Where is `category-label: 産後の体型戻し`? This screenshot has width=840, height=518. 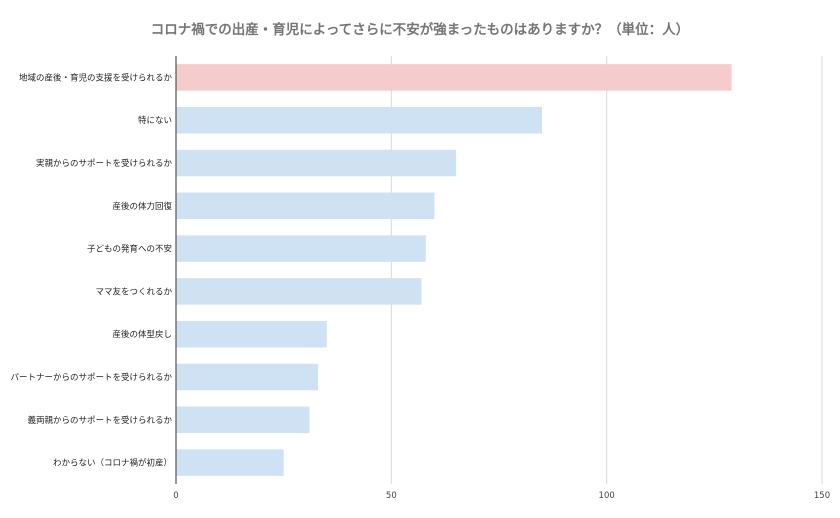
category-label: 産後の体型戻し is located at coordinates (142, 334).